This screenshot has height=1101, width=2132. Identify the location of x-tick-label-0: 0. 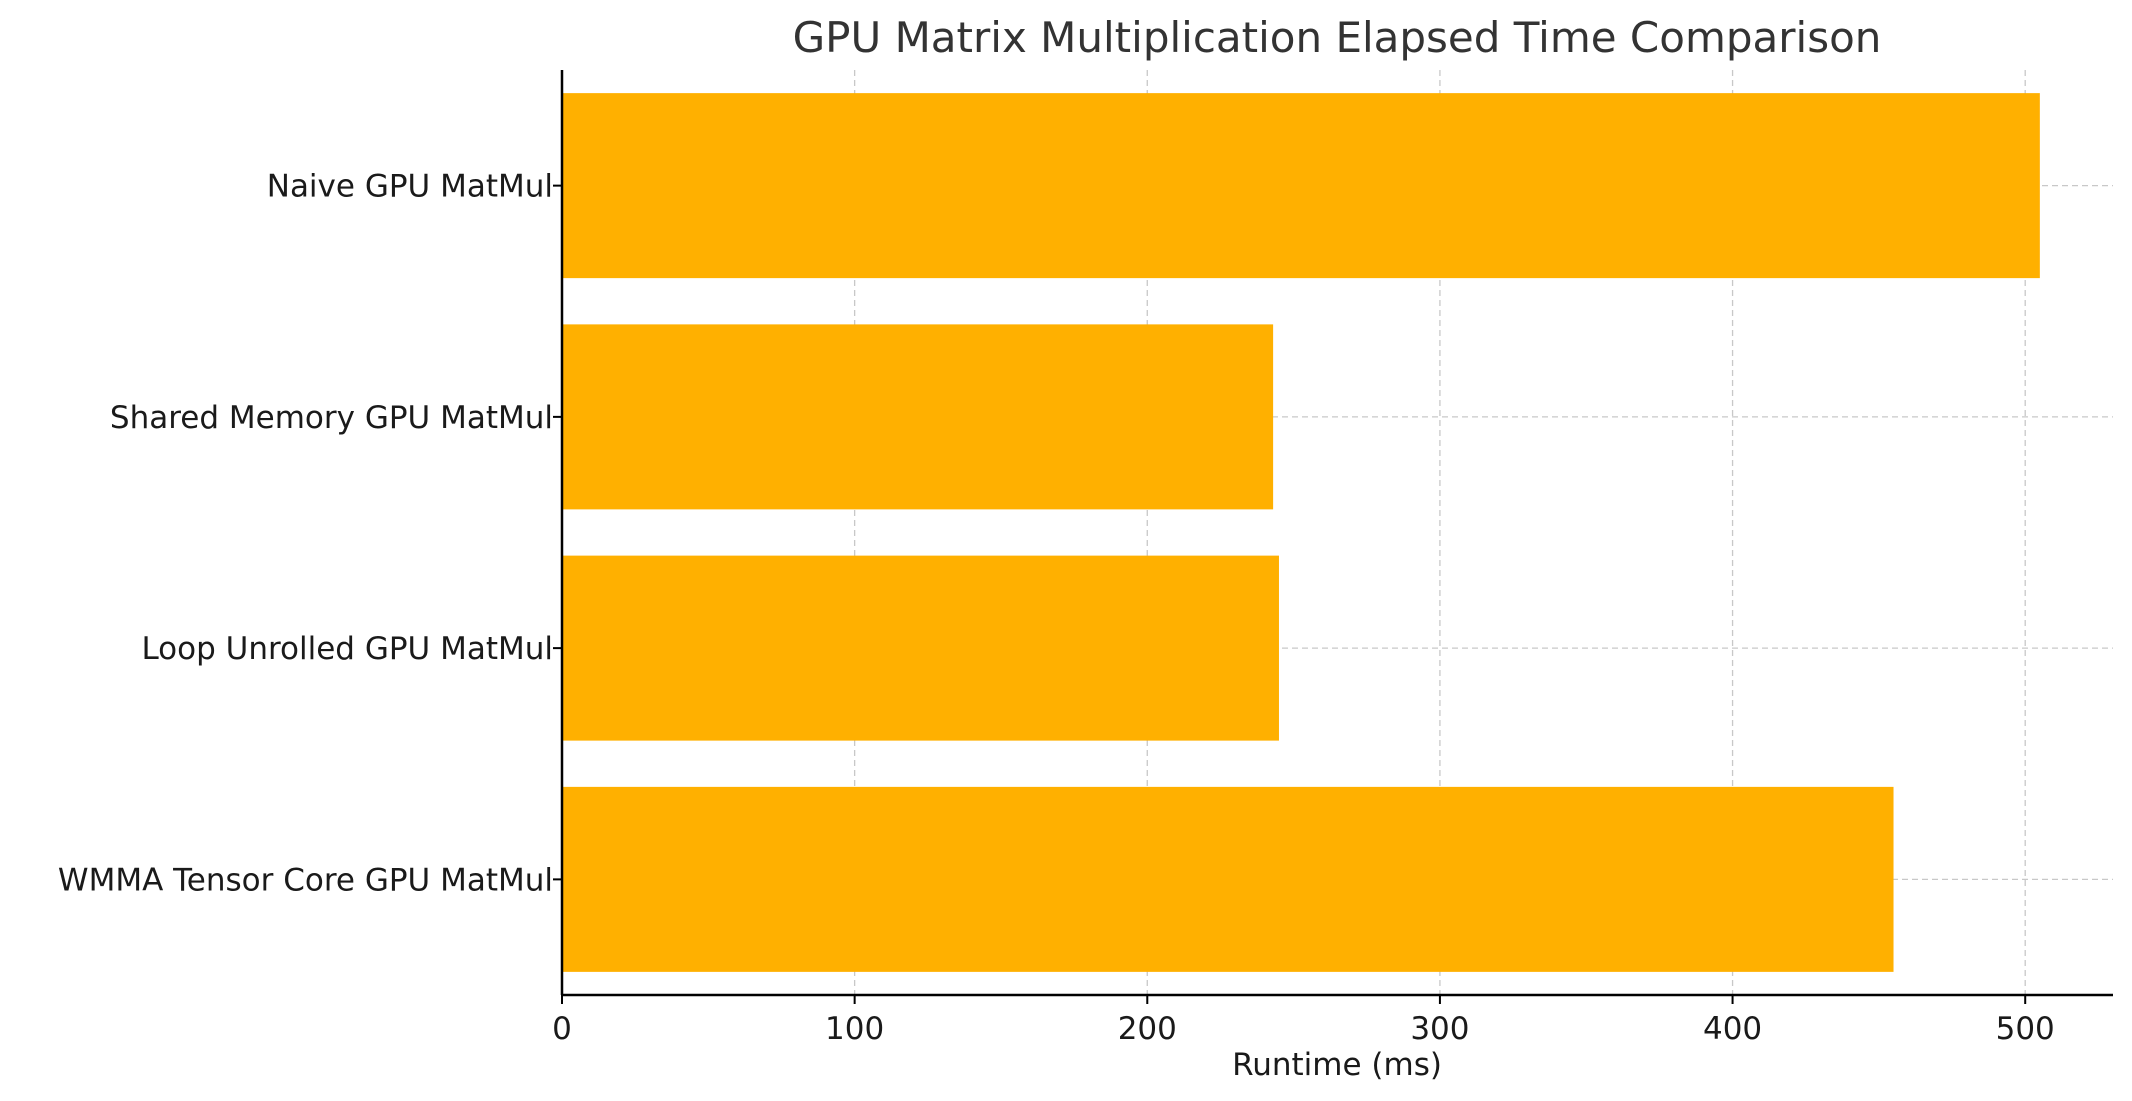
(562, 1029).